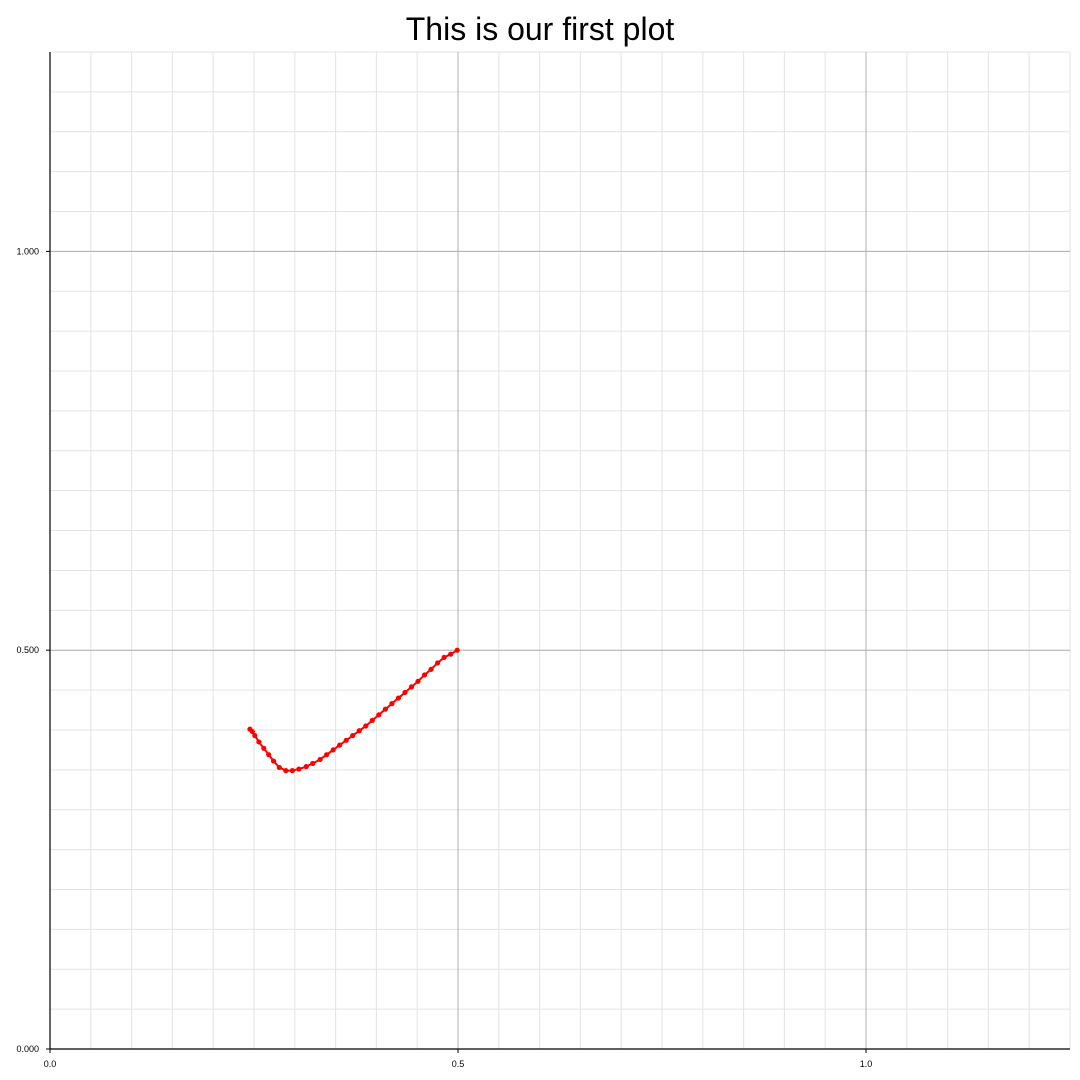 Image resolution: width=1080 pixels, height=1080 pixels. Describe the element at coordinates (50, 1064) in the screenshot. I see `x-tick-label: 0.0` at that location.